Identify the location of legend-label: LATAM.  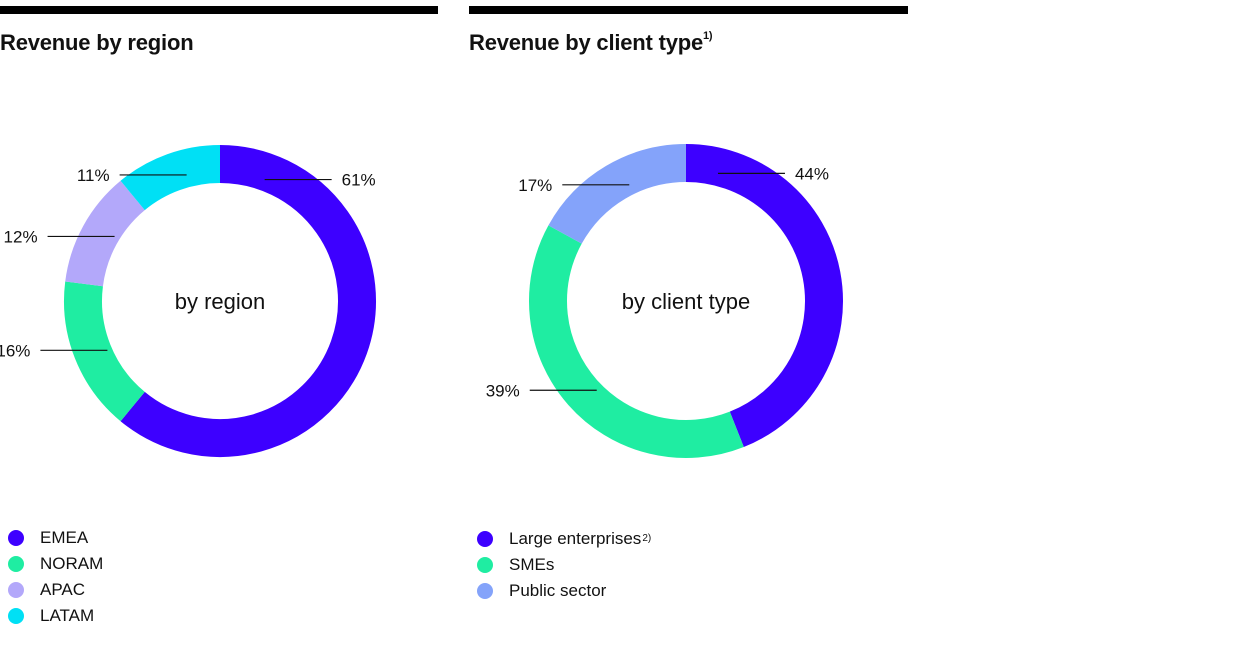
(67, 615).